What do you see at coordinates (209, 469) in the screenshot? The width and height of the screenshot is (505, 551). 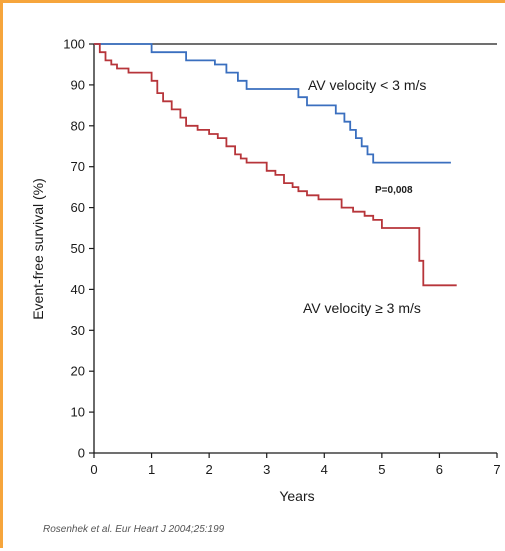 I see `x-tick-label: 2` at bounding box center [209, 469].